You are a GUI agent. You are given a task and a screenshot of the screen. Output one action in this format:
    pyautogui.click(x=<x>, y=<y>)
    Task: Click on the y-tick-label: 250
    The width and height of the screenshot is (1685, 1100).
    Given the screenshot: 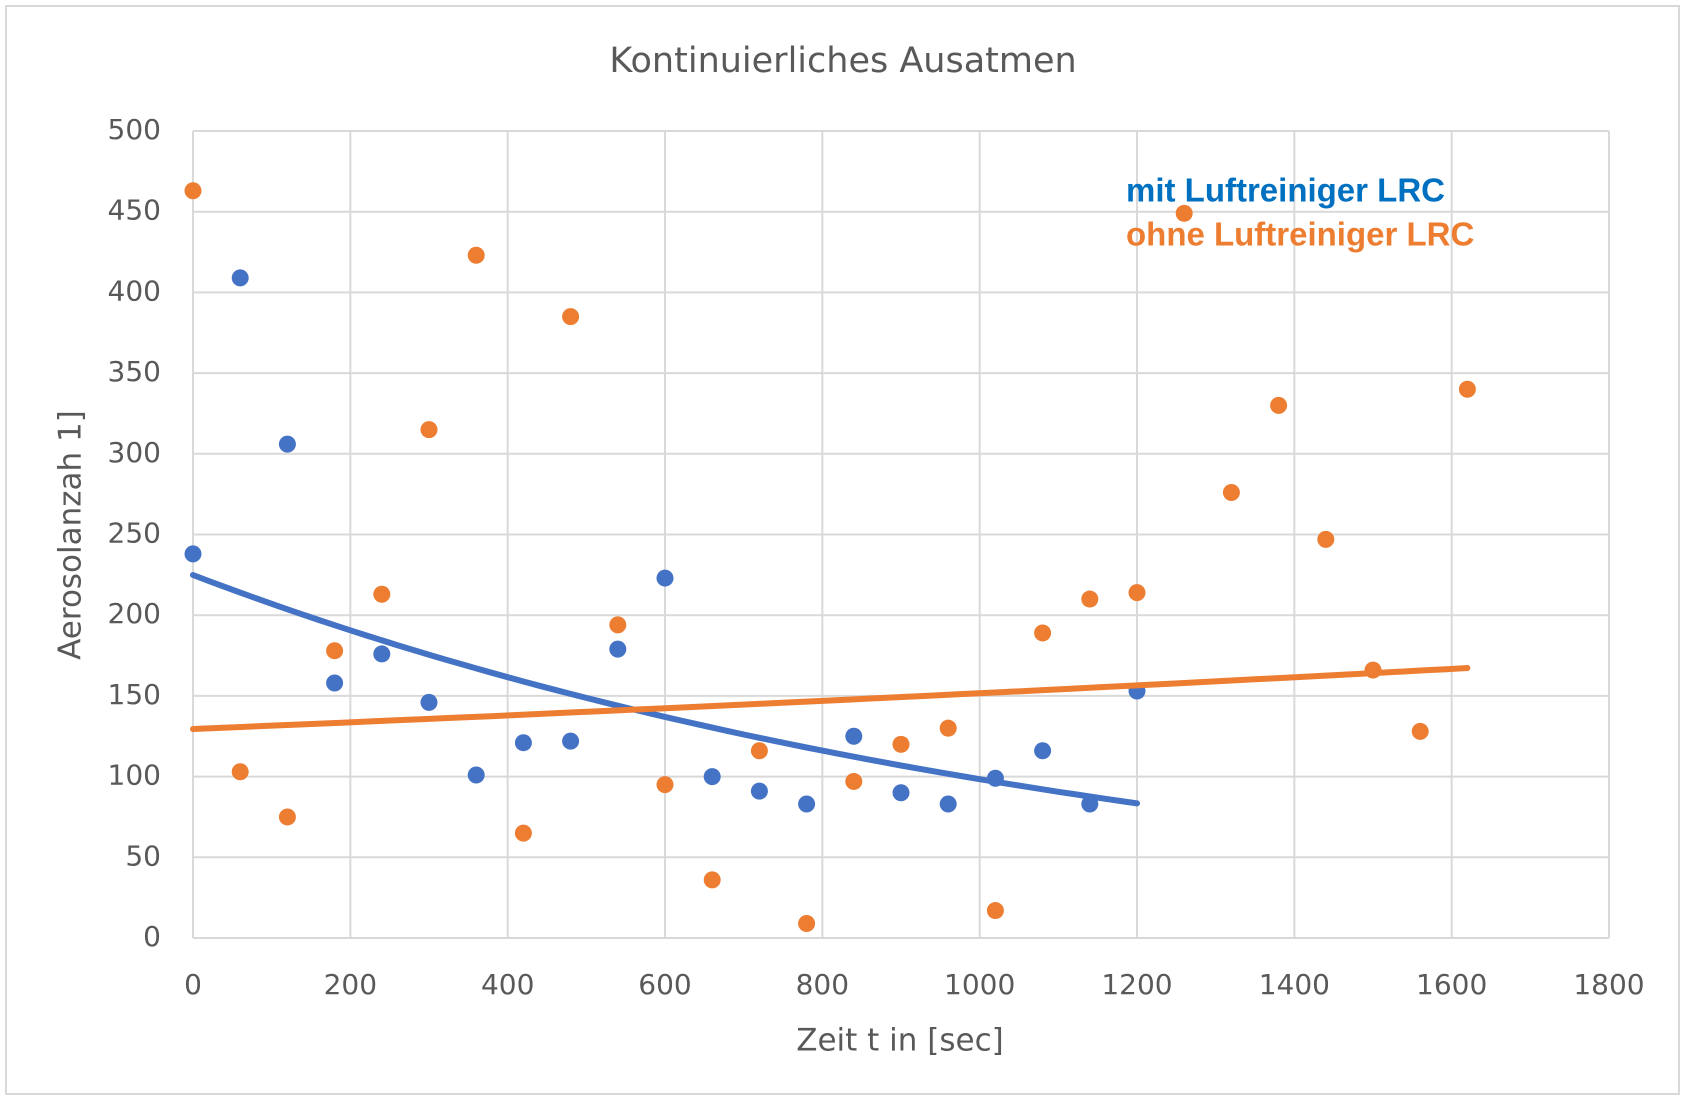 What is the action you would take?
    pyautogui.click(x=134, y=533)
    